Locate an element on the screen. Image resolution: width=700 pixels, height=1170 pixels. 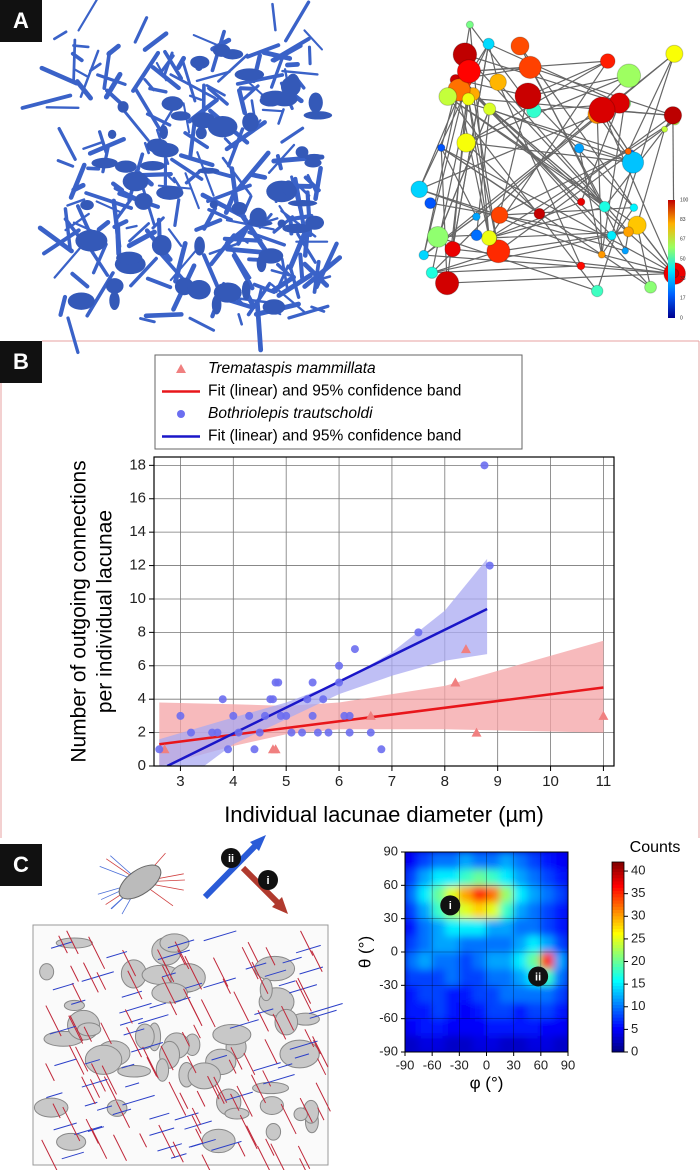
y-tick-label: 12 is located at coordinates (137, 565).